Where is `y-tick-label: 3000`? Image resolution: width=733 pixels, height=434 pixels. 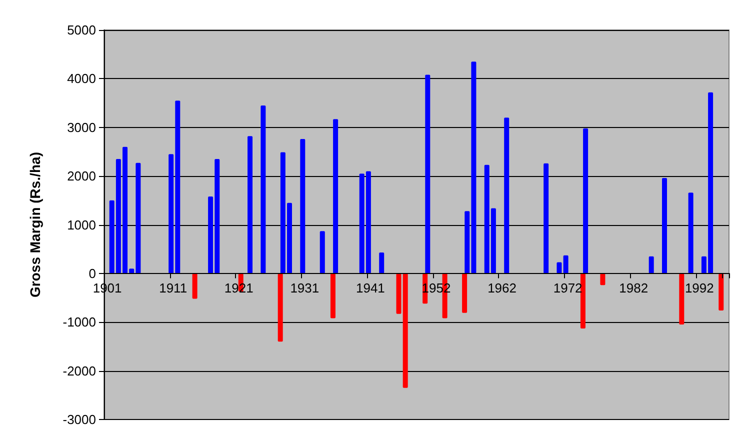 y-tick-label: 3000 is located at coordinates (81, 127).